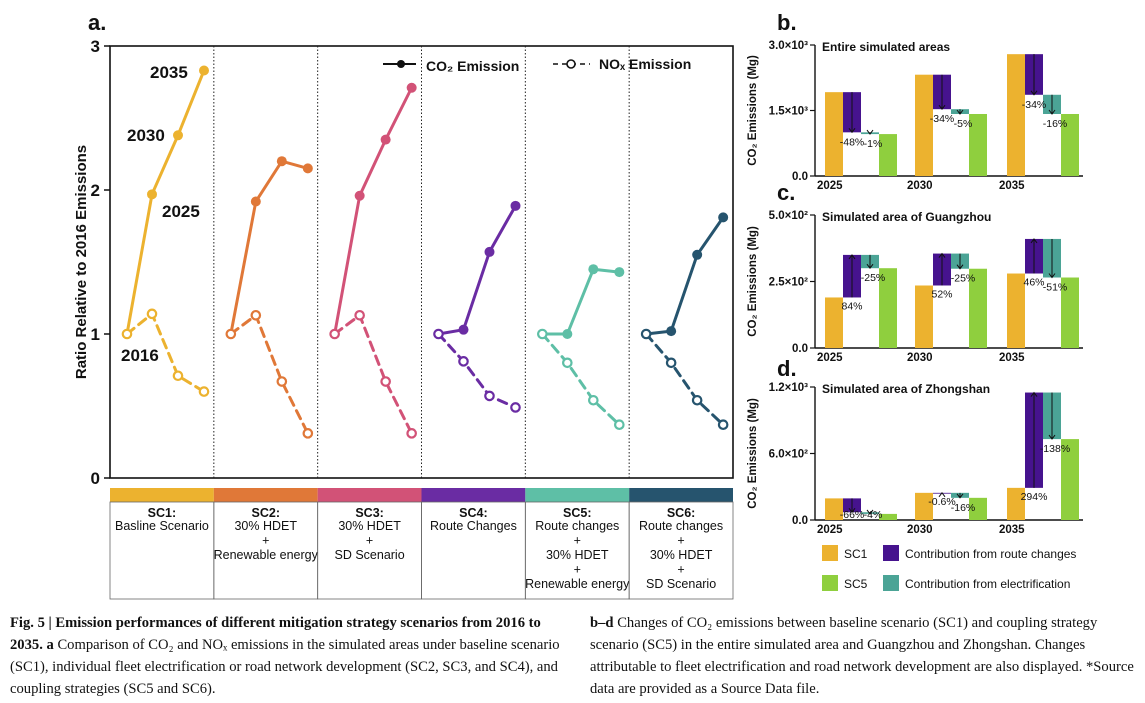 This screenshot has width=1145, height=703. Describe the element at coordinates (95, 334) in the screenshot. I see `y-tick-label: 1` at that location.